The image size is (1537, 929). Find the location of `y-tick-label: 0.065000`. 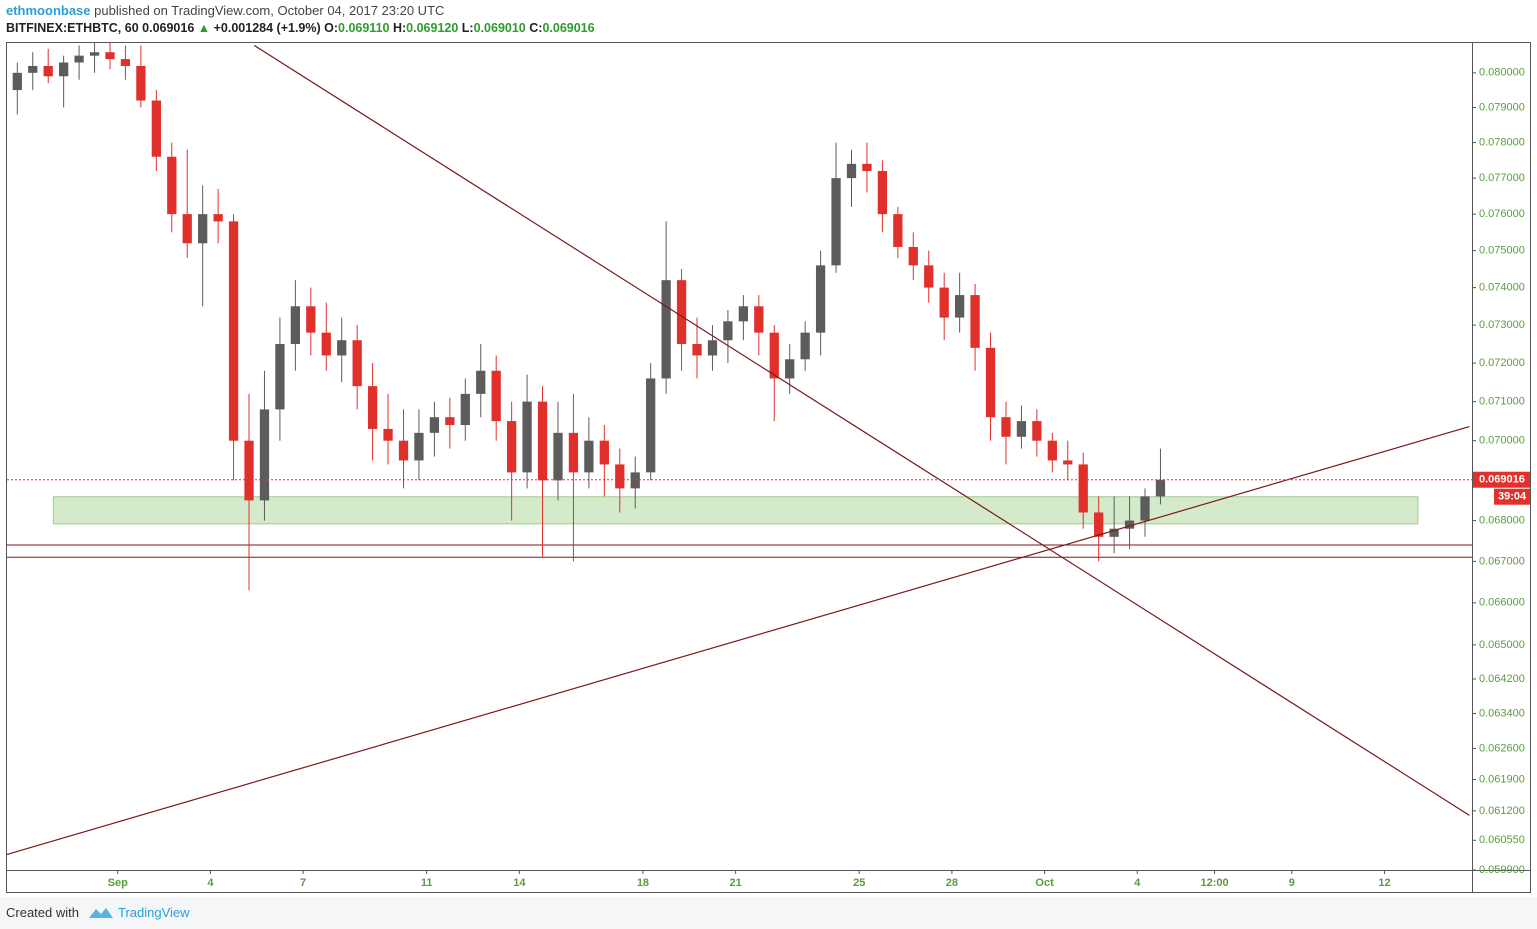

y-tick-label: 0.065000 is located at coordinates (1502, 645).